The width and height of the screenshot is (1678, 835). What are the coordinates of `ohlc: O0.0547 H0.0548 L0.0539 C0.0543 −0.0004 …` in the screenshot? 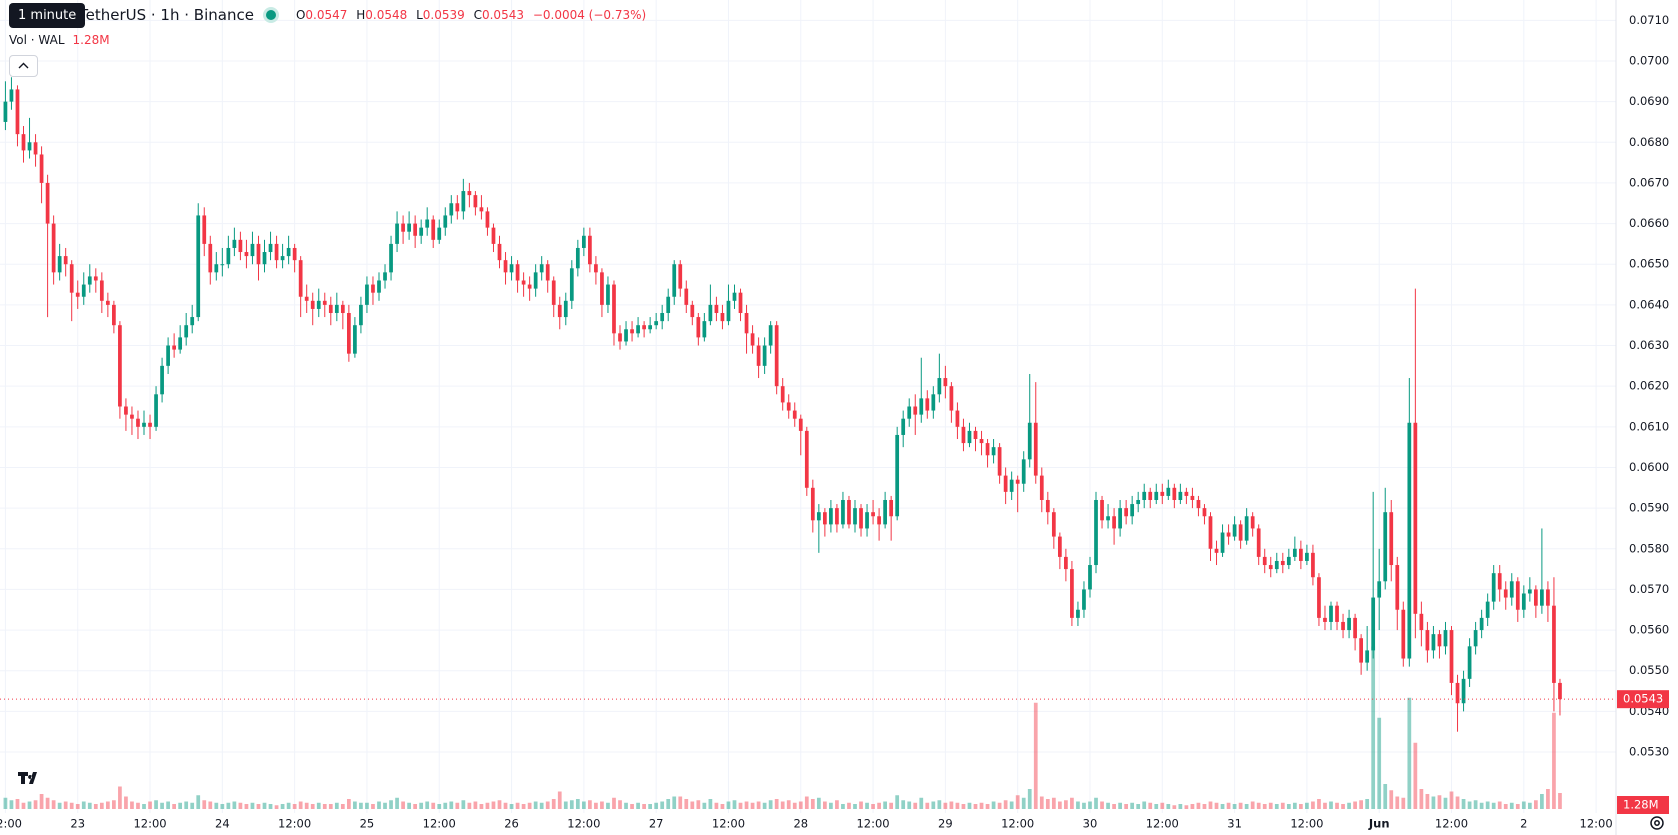 It's located at (473, 15).